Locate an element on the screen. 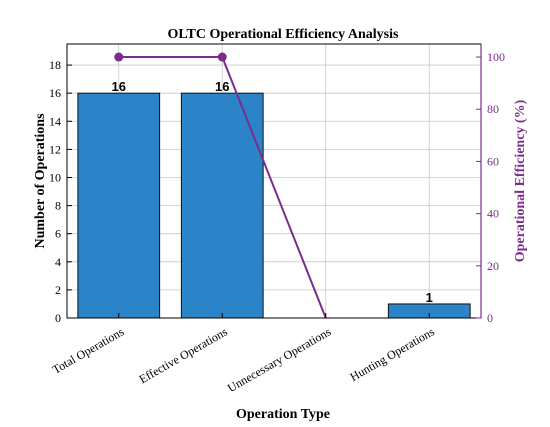 Image resolution: width=550 pixels, height=427 pixels. y-tick-label: 18 is located at coordinates (55, 65).